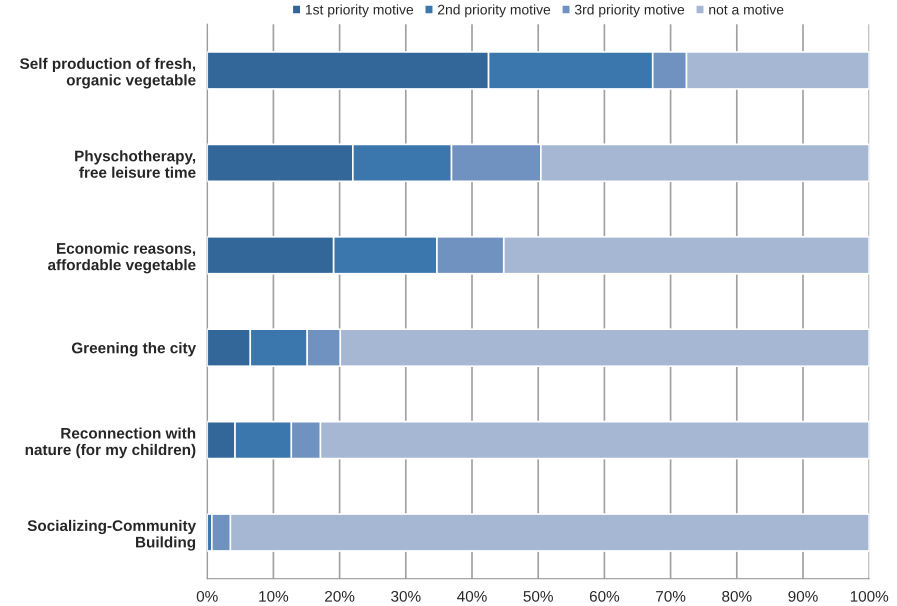 The image size is (897, 606). What do you see at coordinates (746, 9) in the screenshot?
I see `legend-label: not a motive` at bounding box center [746, 9].